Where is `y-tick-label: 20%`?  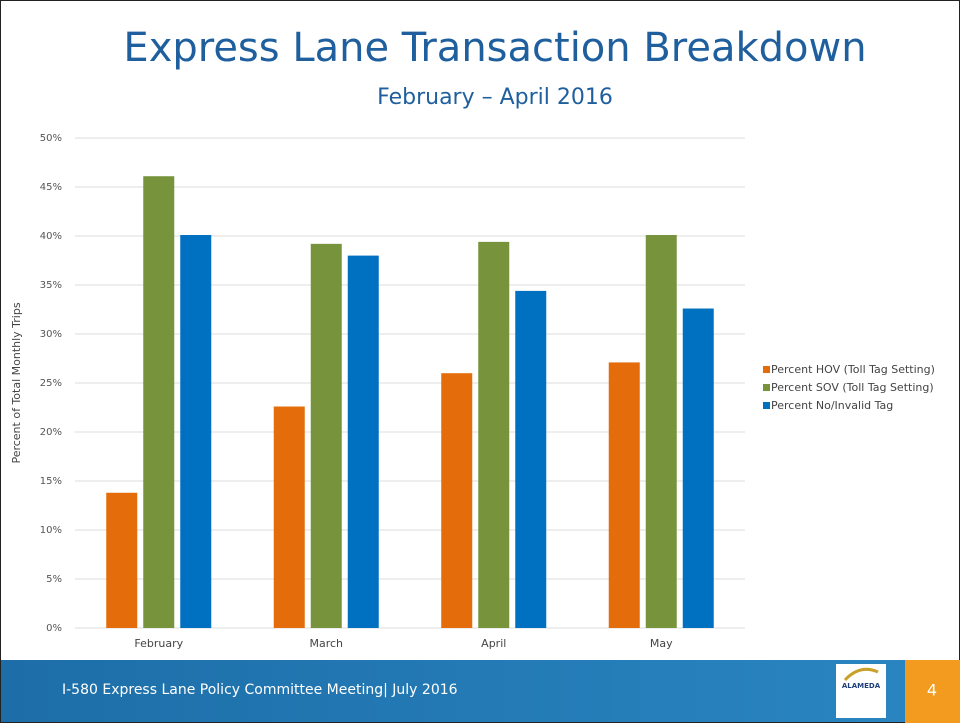 y-tick-label: 20% is located at coordinates (51, 432).